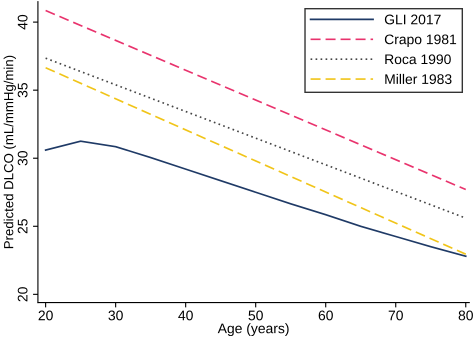  I want to click on legend-label: Crapo 1981, so click(420, 41).